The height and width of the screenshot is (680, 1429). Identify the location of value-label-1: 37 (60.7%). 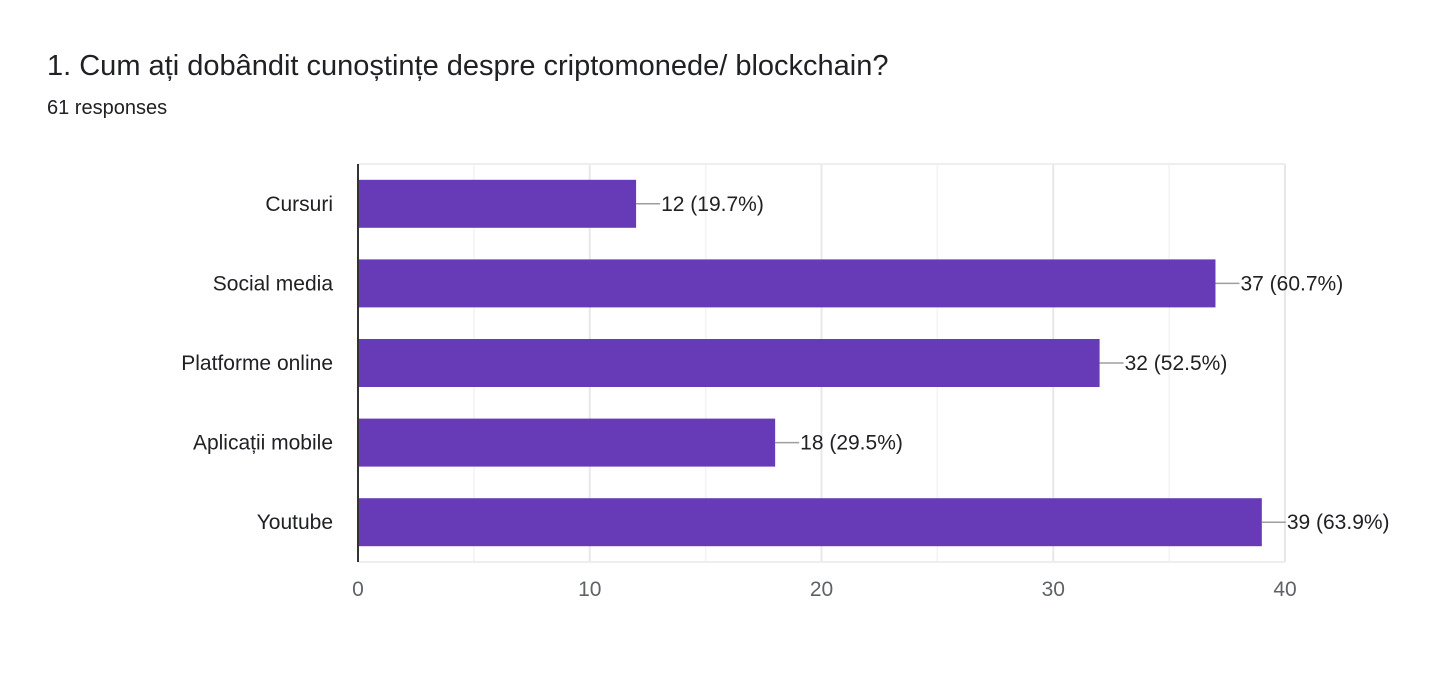
(1291, 283).